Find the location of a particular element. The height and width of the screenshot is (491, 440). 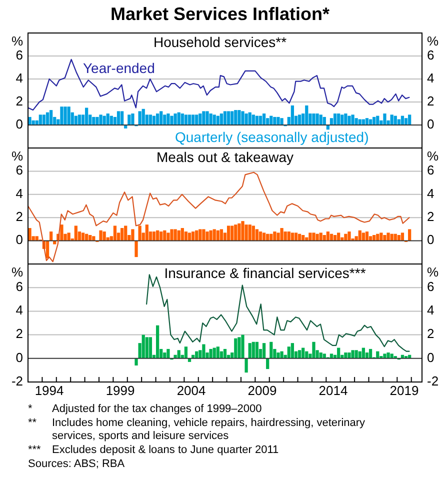

y2-tick-label: -2 is located at coordinates (433, 380).